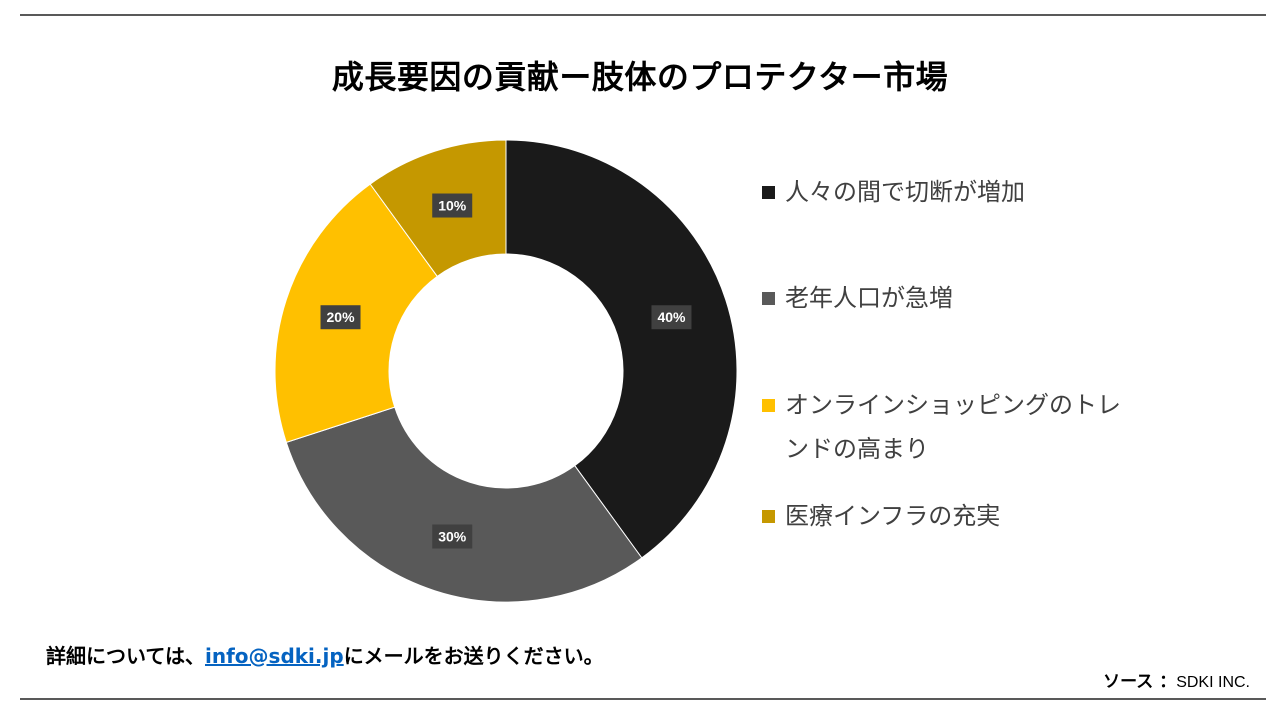  What do you see at coordinates (768, 298) in the screenshot?
I see `legend-swatch-elderly-population` at bounding box center [768, 298].